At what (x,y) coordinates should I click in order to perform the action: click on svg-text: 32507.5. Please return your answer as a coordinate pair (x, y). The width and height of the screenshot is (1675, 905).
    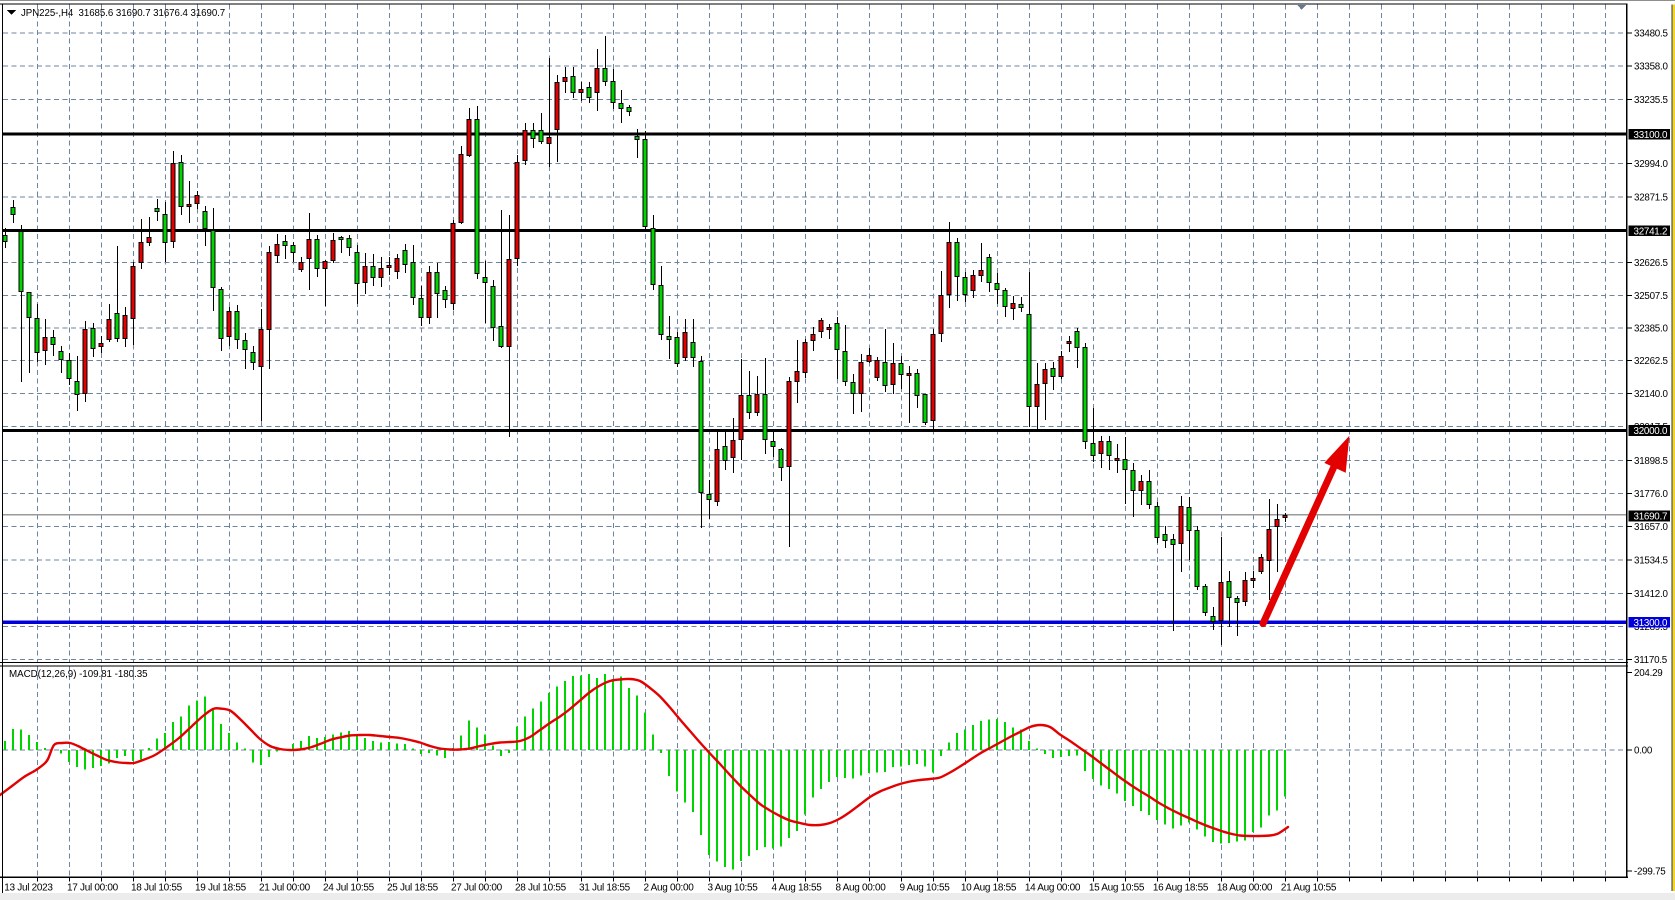
    Looking at the image, I should click on (1651, 296).